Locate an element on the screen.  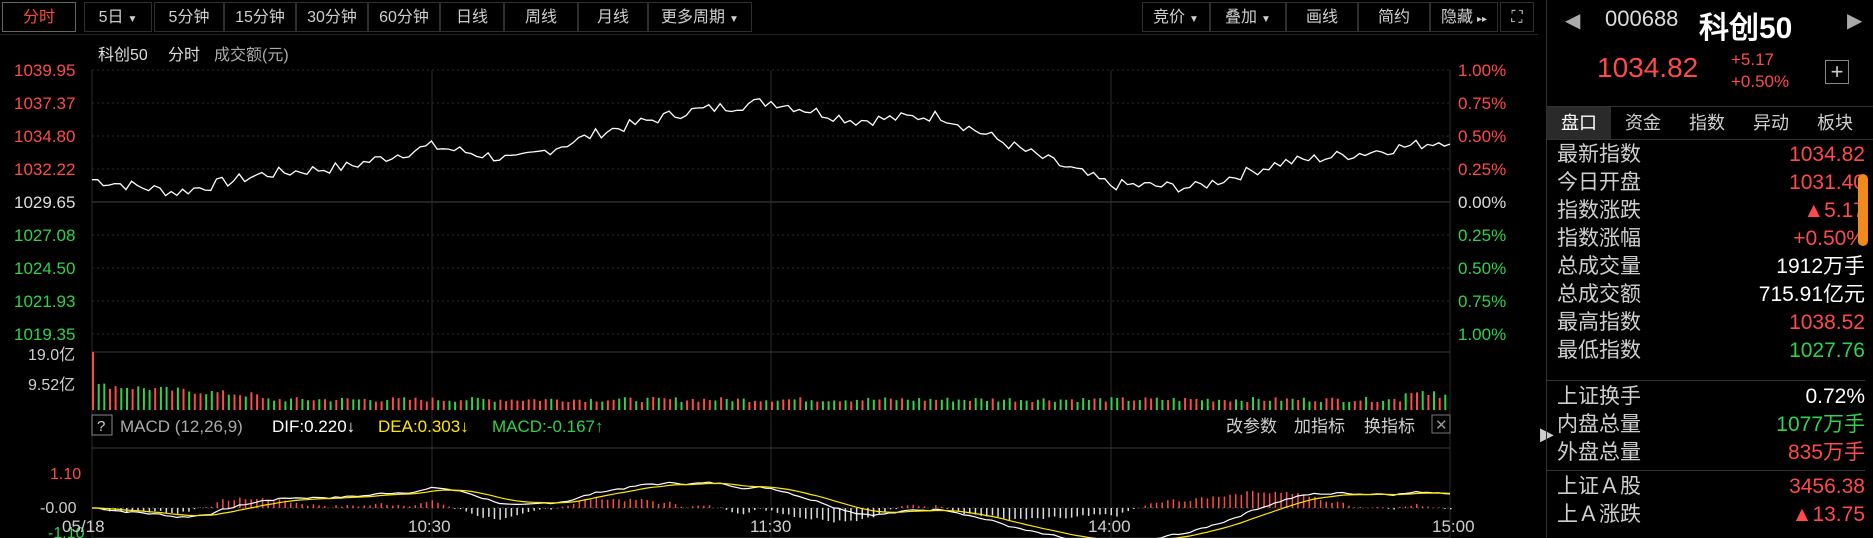
quote-row-value: ▲5.17 is located at coordinates (1834, 210).